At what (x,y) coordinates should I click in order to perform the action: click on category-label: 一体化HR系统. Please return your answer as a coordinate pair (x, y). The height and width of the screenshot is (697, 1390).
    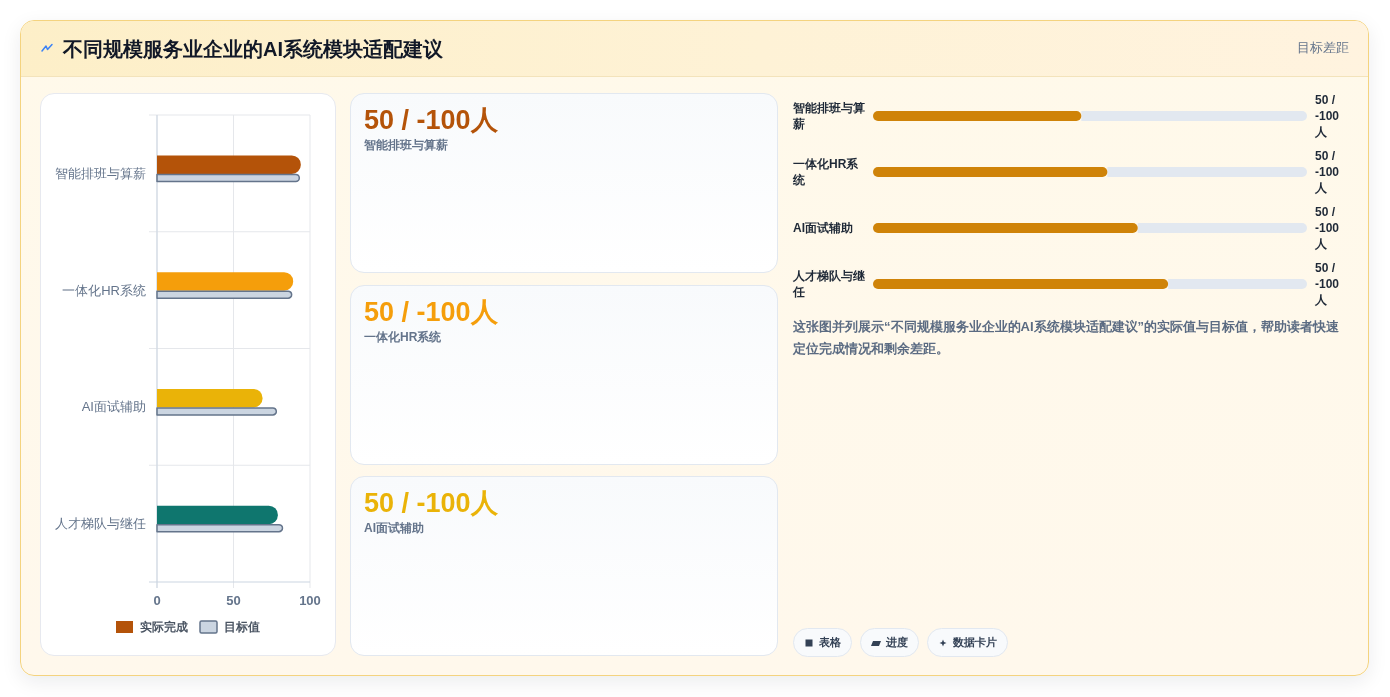
    Looking at the image, I should click on (403, 336).